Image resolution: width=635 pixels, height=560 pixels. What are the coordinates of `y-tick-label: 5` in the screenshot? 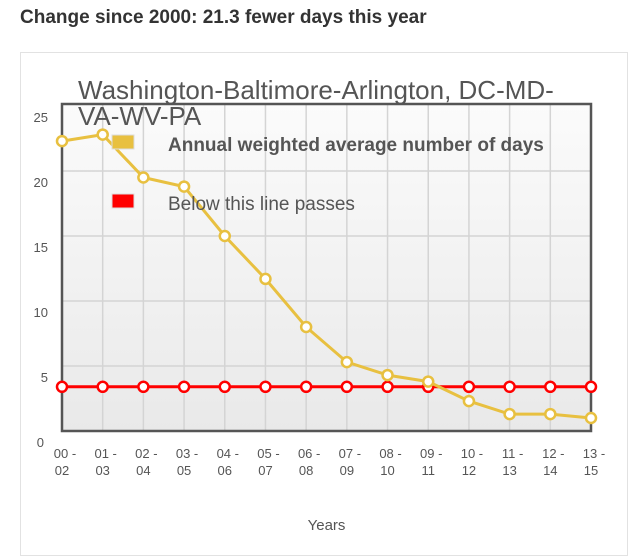 It's located at (44, 377).